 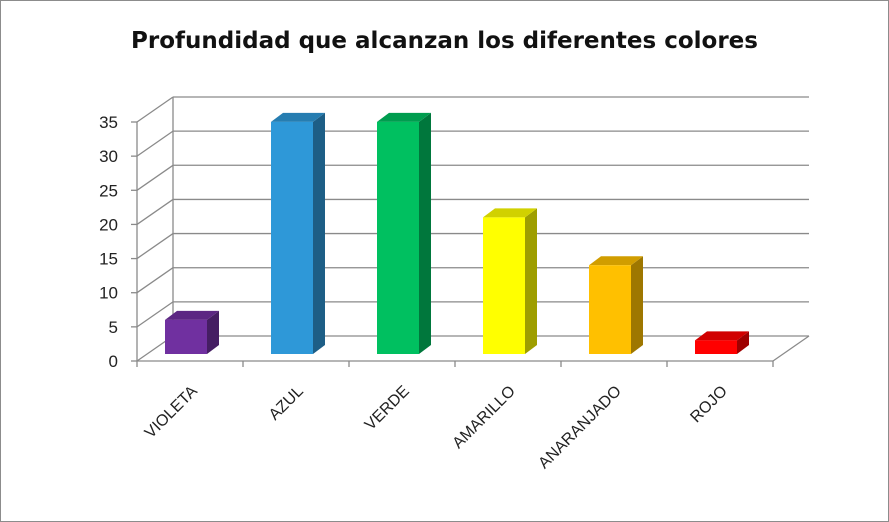 What do you see at coordinates (113, 327) in the screenshot?
I see `y-tick-label: 5` at bounding box center [113, 327].